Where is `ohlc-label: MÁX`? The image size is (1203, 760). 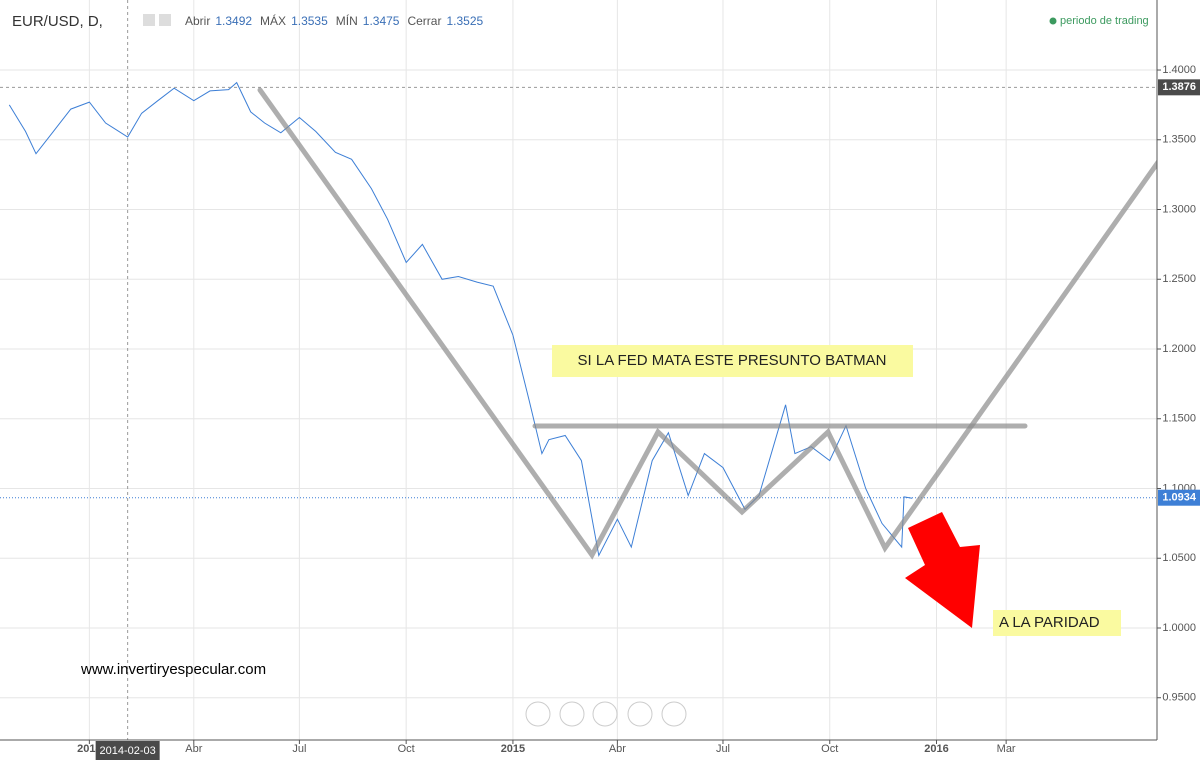
ohlc-label: MÁX is located at coordinates (273, 20).